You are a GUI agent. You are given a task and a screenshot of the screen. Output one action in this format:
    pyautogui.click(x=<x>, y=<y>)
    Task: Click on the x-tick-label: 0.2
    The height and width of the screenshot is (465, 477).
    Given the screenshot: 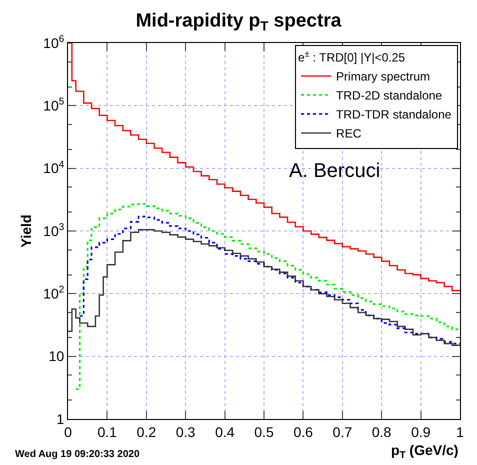 What is the action you would take?
    pyautogui.click(x=146, y=432)
    